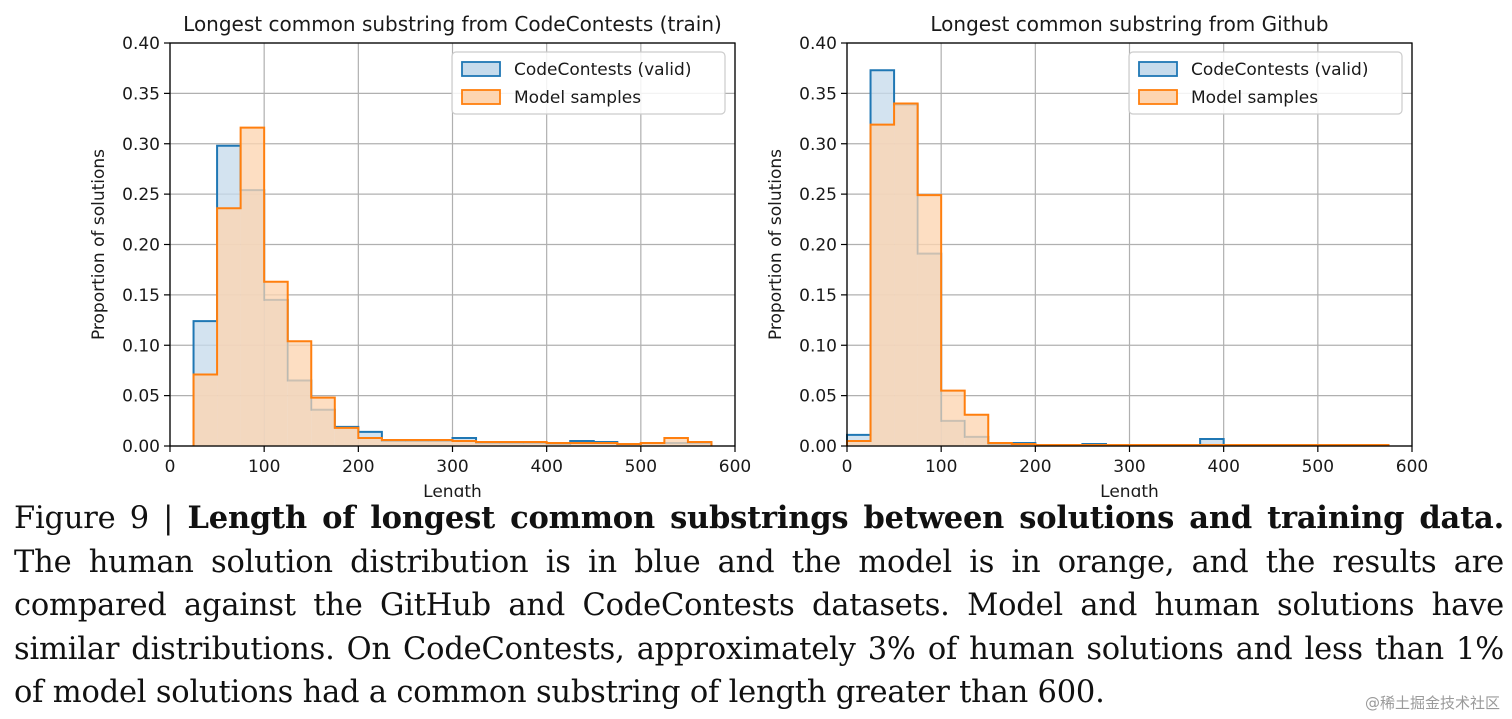  I want to click on watermark: @稀土掘金技术社区, so click(1432, 703).